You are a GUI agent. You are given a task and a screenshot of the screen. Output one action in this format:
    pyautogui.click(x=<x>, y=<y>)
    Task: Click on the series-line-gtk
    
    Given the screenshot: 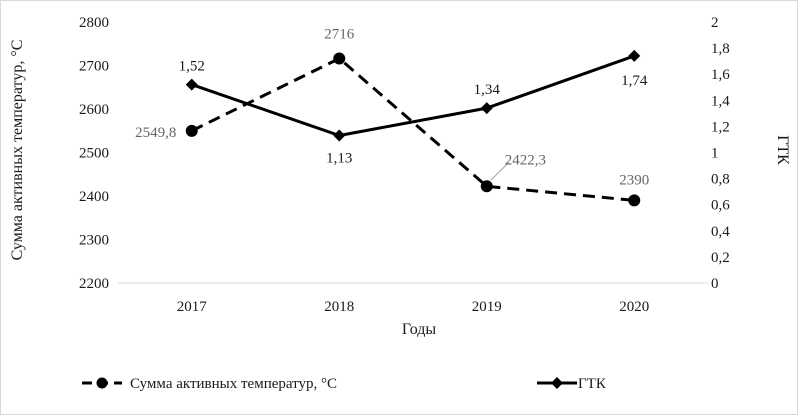 What is the action you would take?
    pyautogui.click(x=413, y=95)
    